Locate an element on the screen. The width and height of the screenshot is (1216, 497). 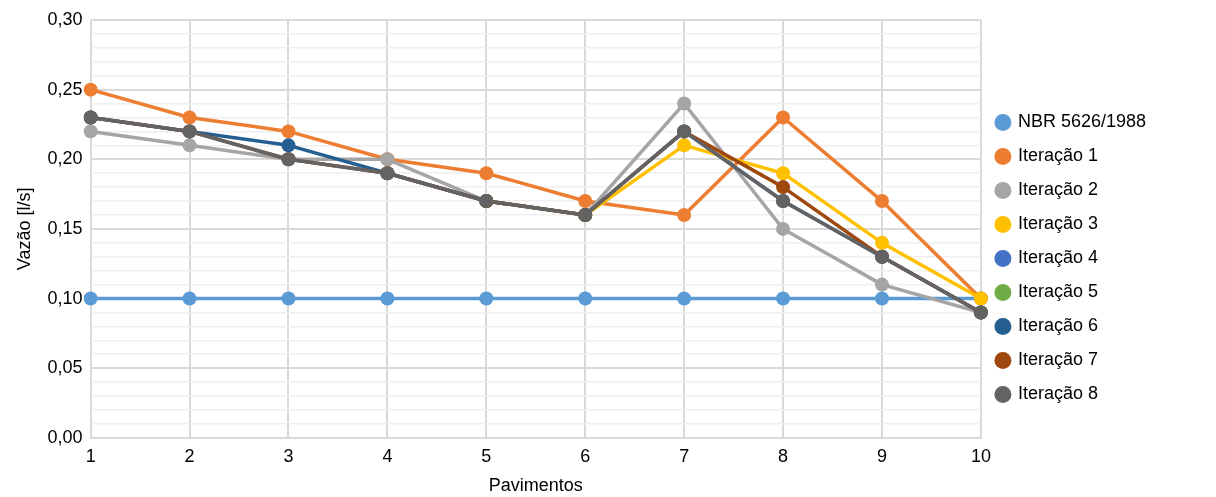
x-axis-title: Pavimentos is located at coordinates (535, 485).